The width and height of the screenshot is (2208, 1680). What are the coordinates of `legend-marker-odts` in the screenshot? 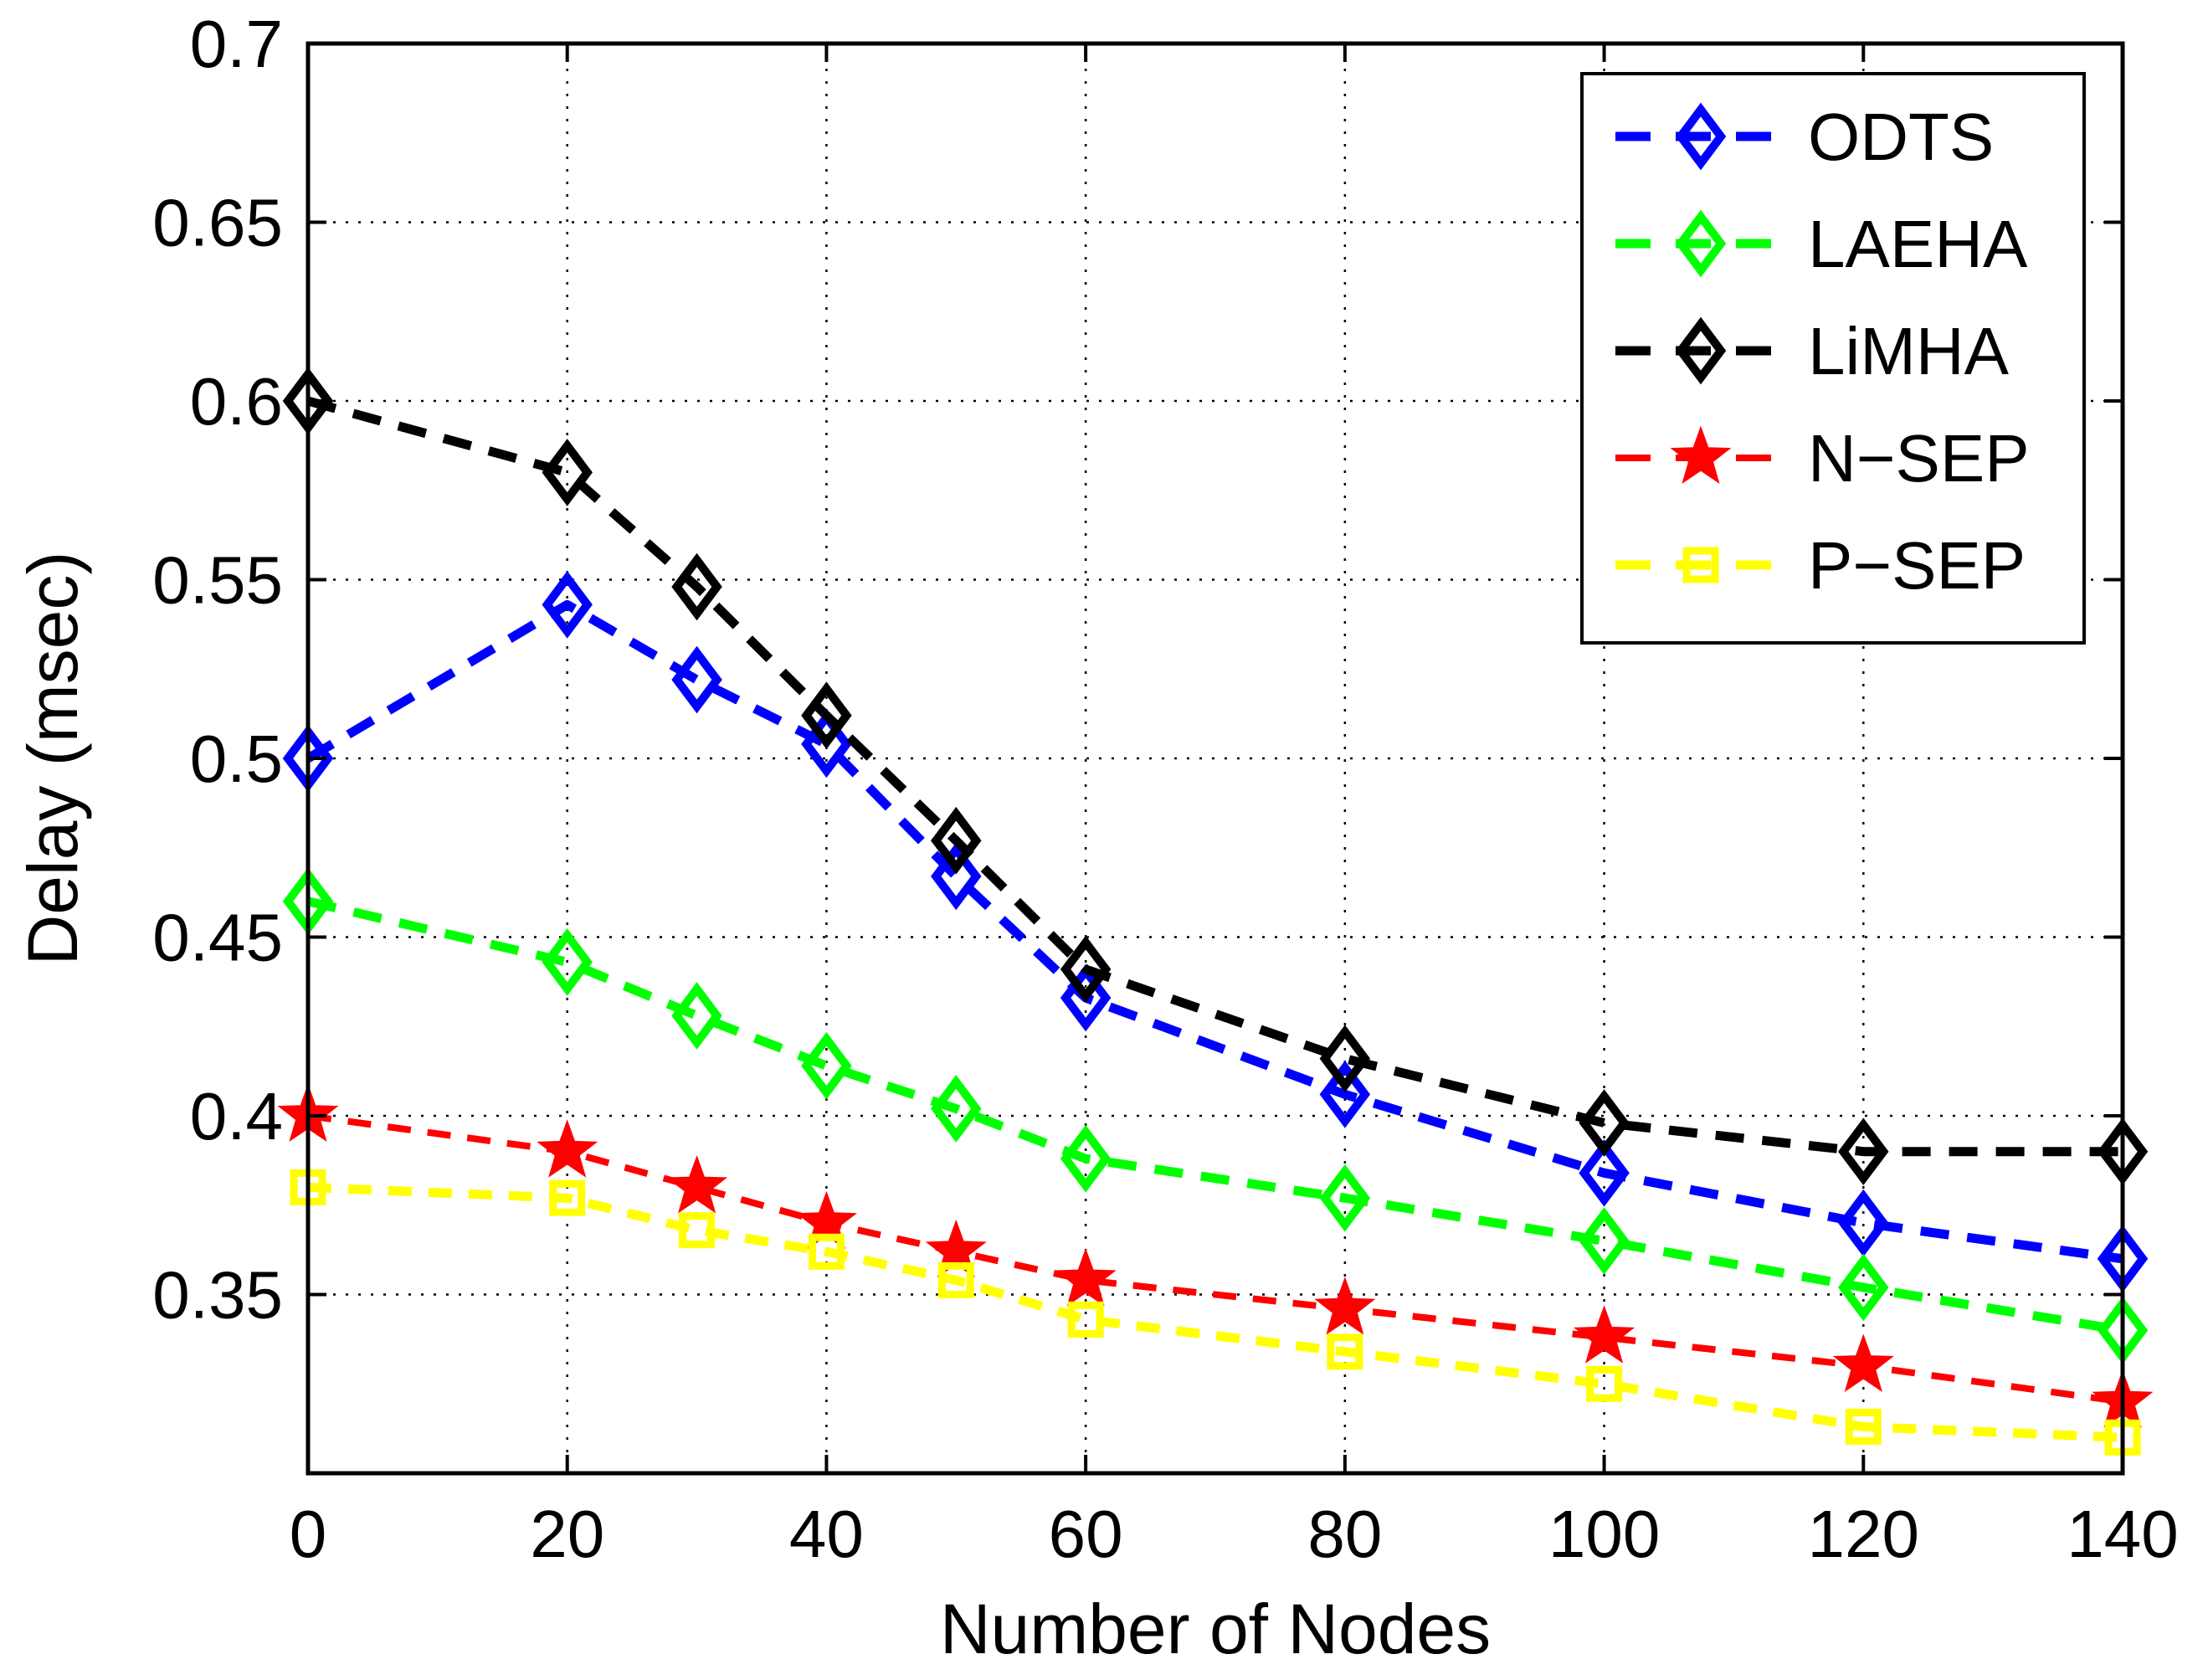 It's located at (1701, 136).